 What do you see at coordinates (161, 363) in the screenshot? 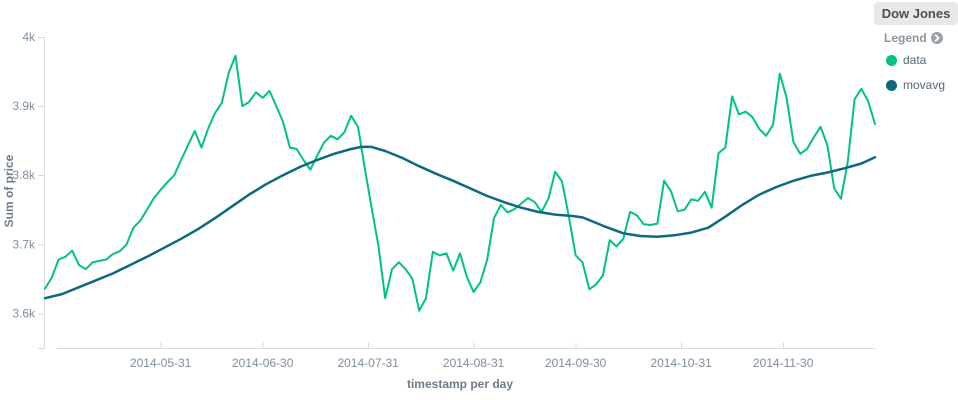
I see `x-tick-label: 2014-05-31` at bounding box center [161, 363].